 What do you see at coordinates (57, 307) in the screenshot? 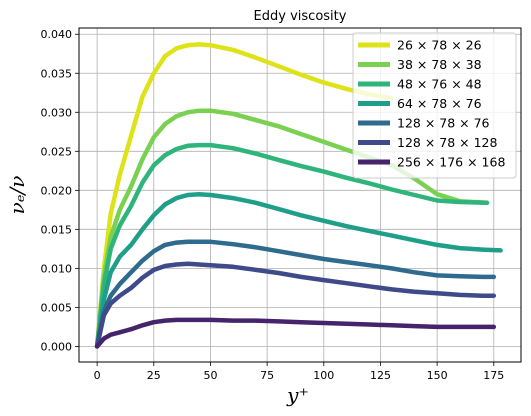
I see `y-tick-label: 0.005` at bounding box center [57, 307].